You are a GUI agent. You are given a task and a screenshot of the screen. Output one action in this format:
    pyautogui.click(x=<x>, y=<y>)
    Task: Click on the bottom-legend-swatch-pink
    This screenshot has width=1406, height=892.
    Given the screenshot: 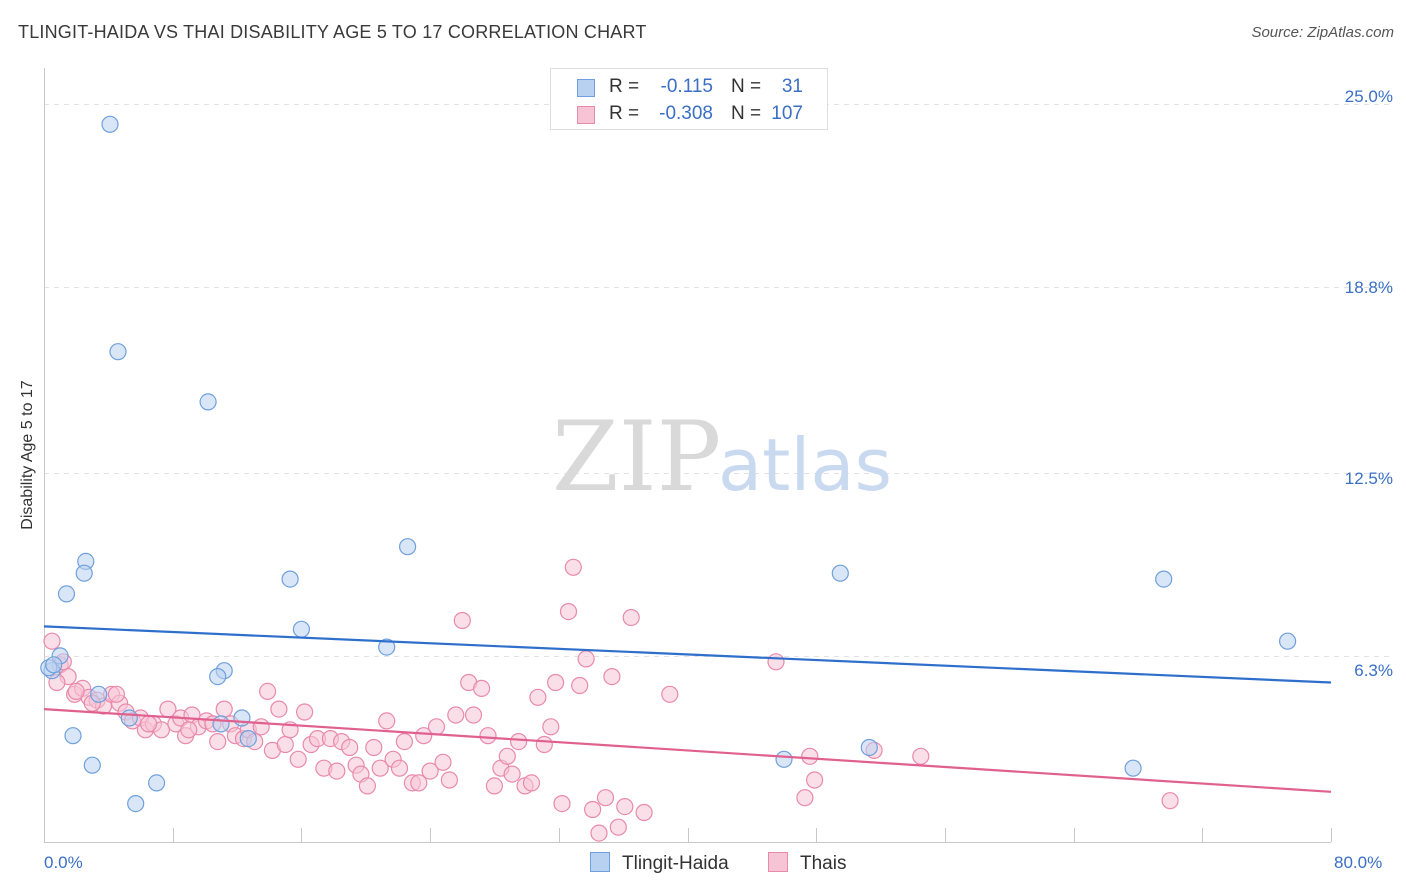 What is the action you would take?
    pyautogui.click(x=778, y=862)
    